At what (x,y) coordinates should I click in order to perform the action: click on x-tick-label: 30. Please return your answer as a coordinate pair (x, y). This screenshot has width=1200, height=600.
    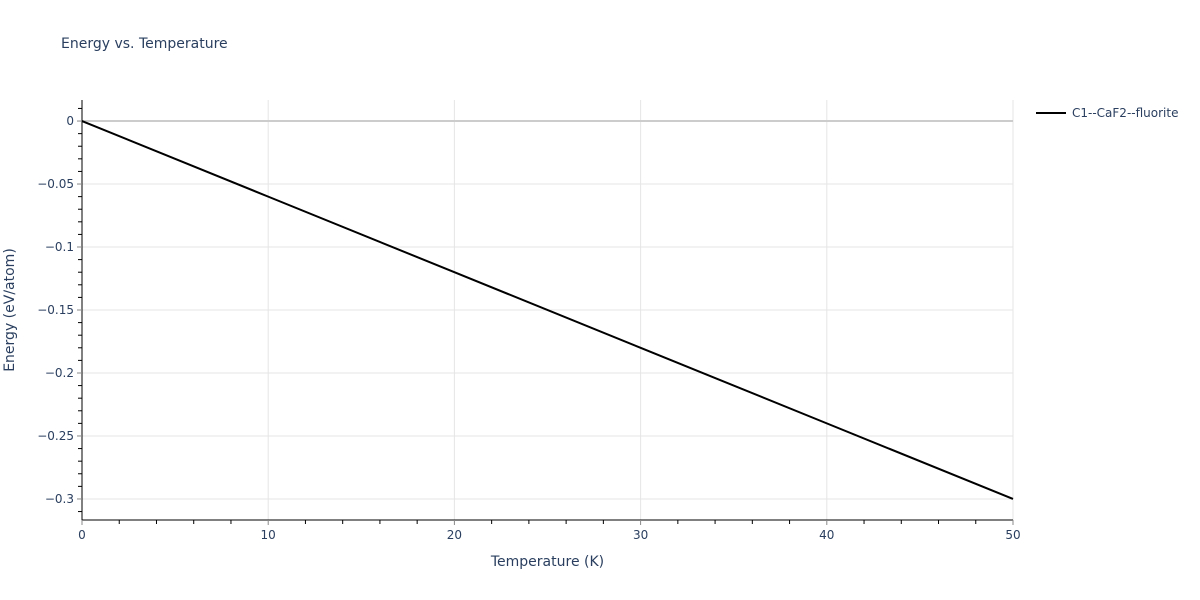
    Looking at the image, I should click on (640, 535).